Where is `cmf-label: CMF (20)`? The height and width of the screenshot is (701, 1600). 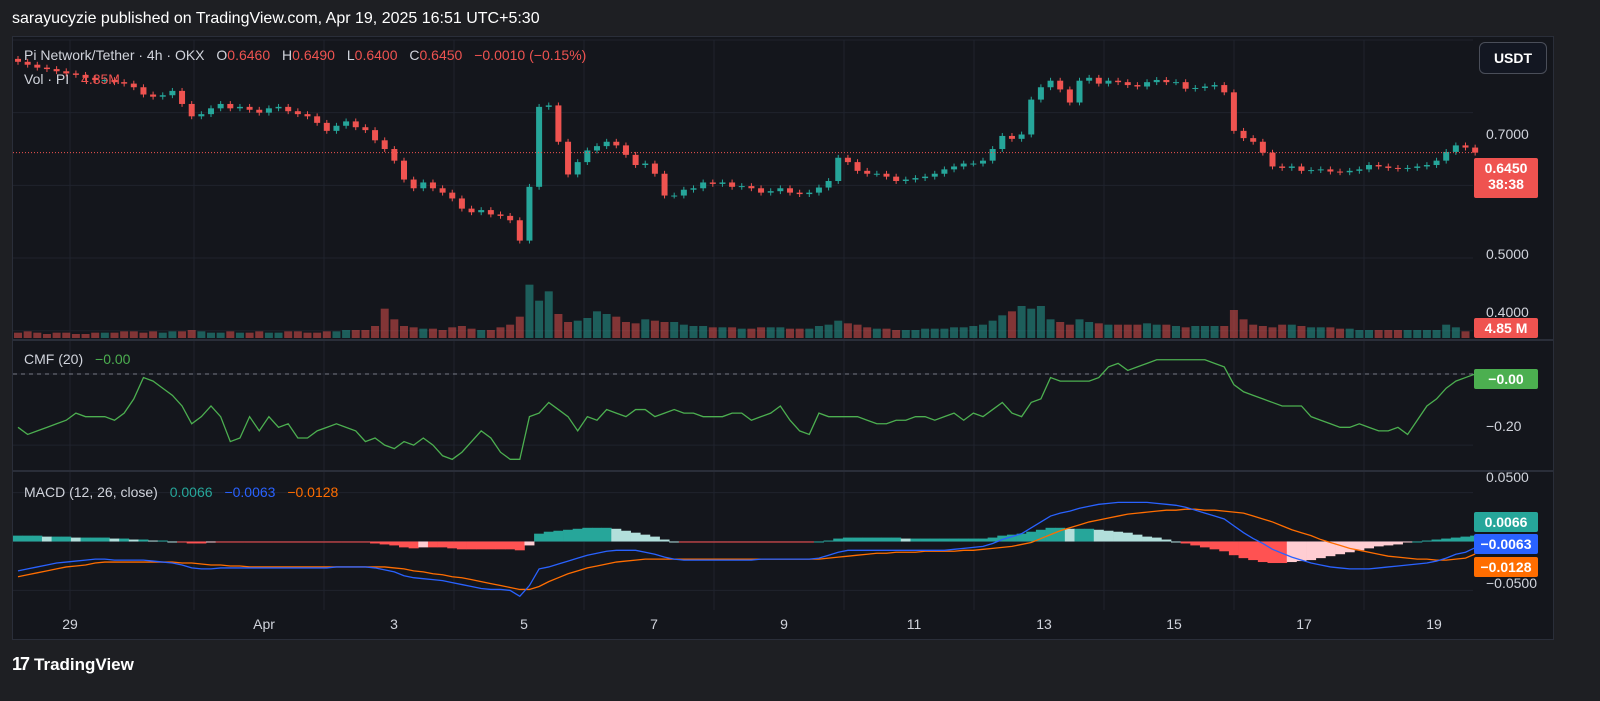
cmf-label: CMF (20) is located at coordinates (54, 359).